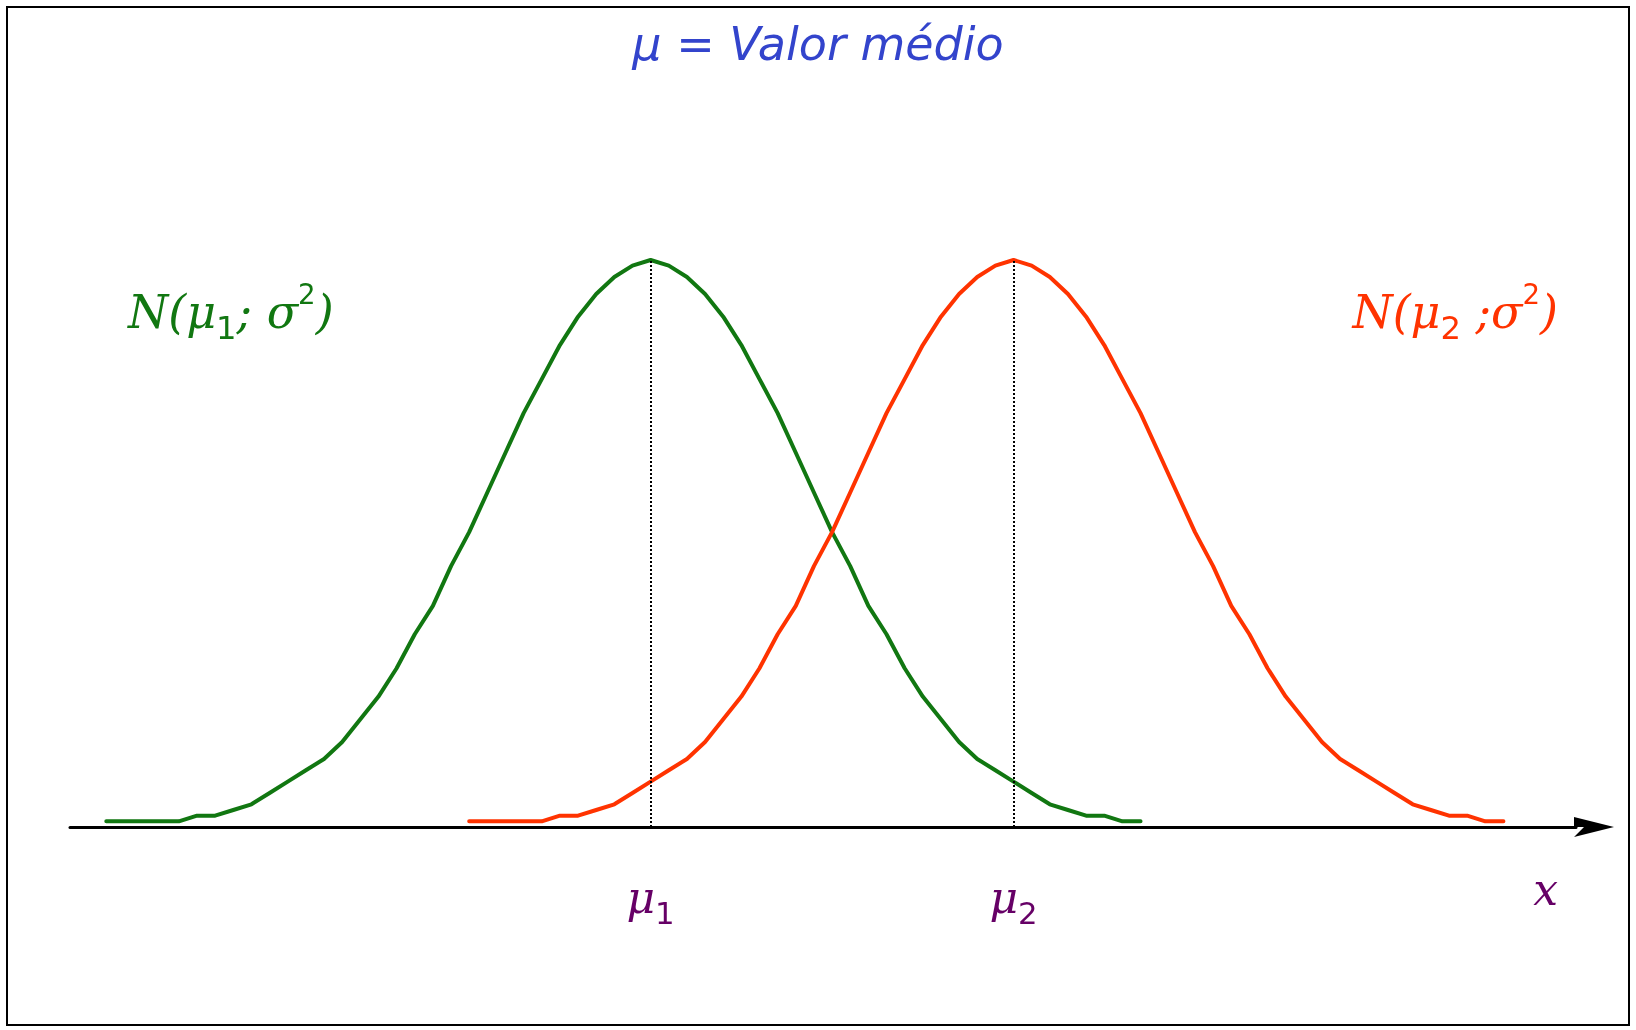 The width and height of the screenshot is (1636, 1030). I want to click on chart-title: μ = Valor médio, so click(817, 44).